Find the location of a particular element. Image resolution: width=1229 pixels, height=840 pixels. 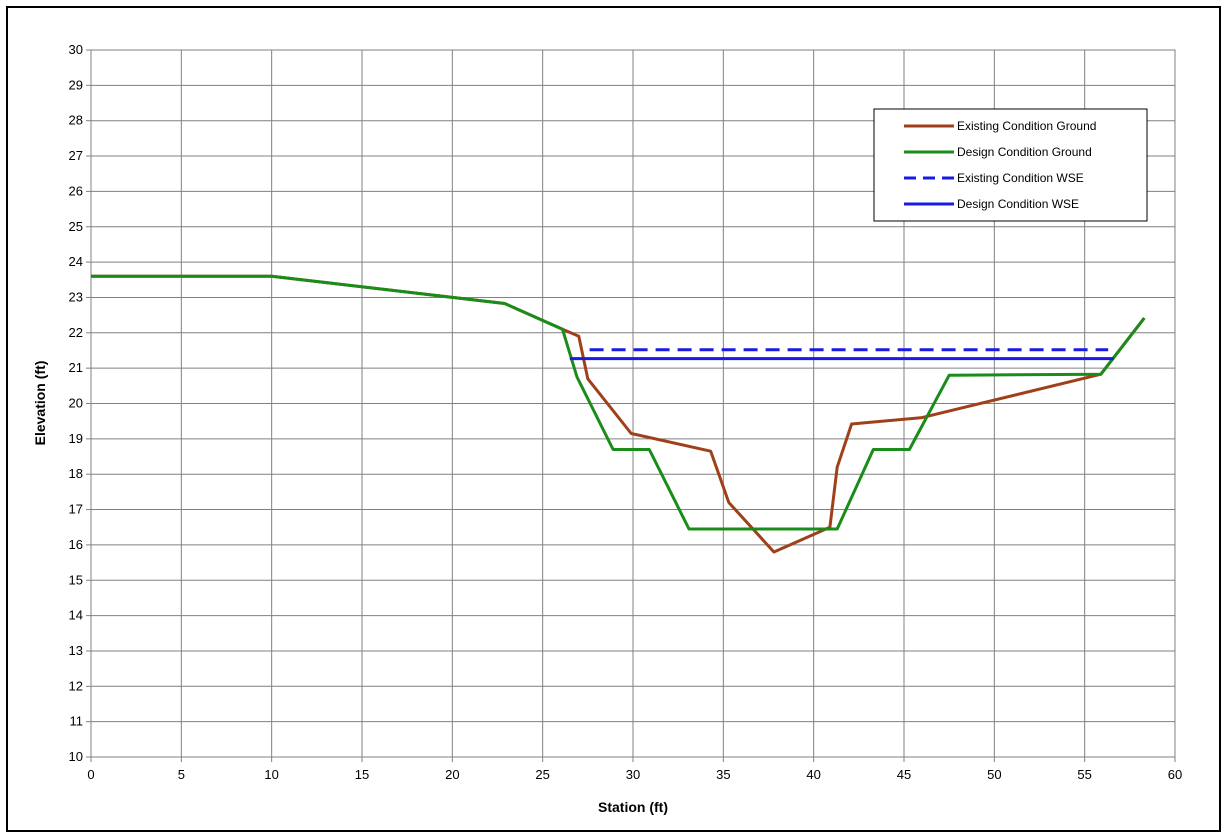

y-tick-label: 16 is located at coordinates (76, 544).